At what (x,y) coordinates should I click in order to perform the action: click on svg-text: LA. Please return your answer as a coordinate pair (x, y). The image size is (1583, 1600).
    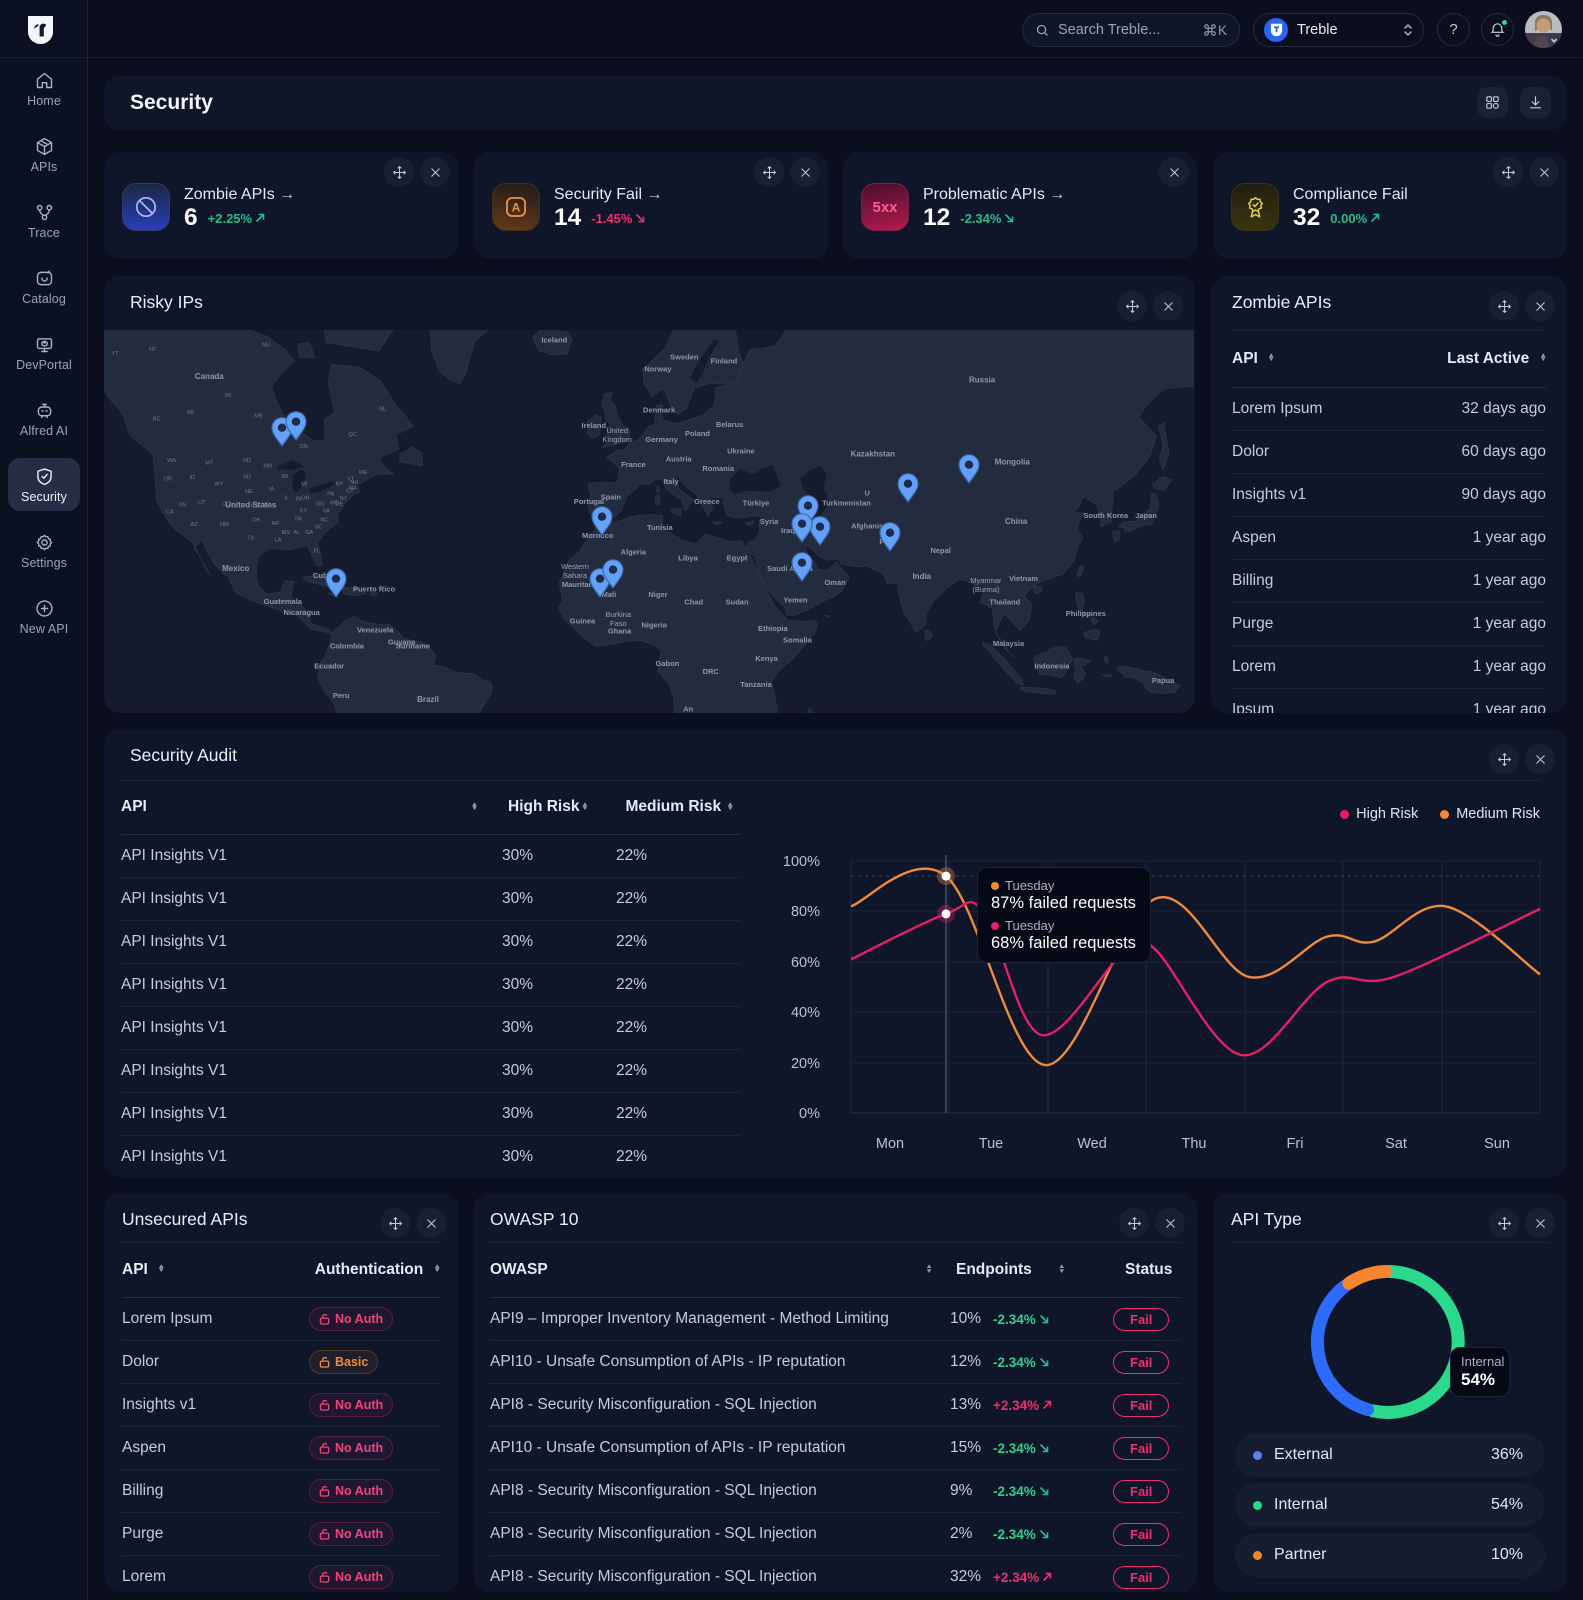
    Looking at the image, I should click on (278, 541).